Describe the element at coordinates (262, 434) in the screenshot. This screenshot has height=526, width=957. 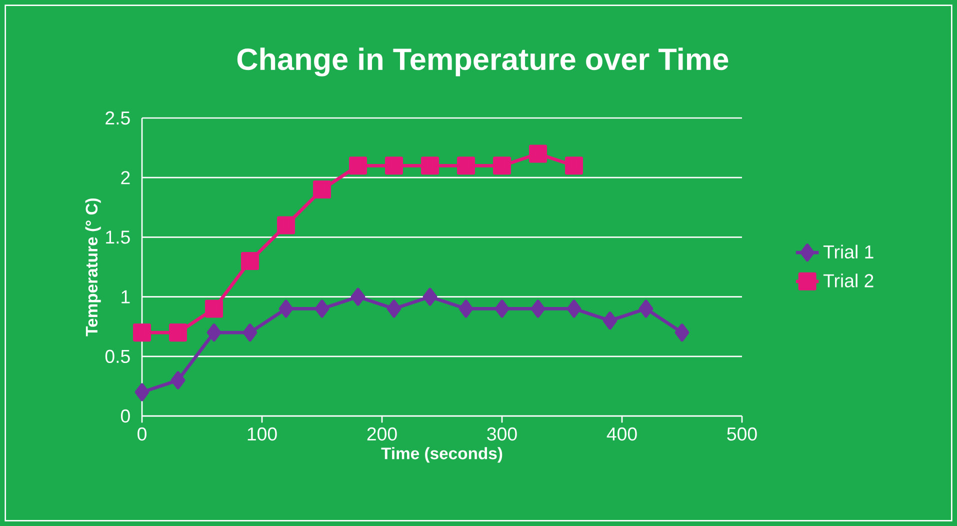
I see `x-tick-label: 100` at that location.